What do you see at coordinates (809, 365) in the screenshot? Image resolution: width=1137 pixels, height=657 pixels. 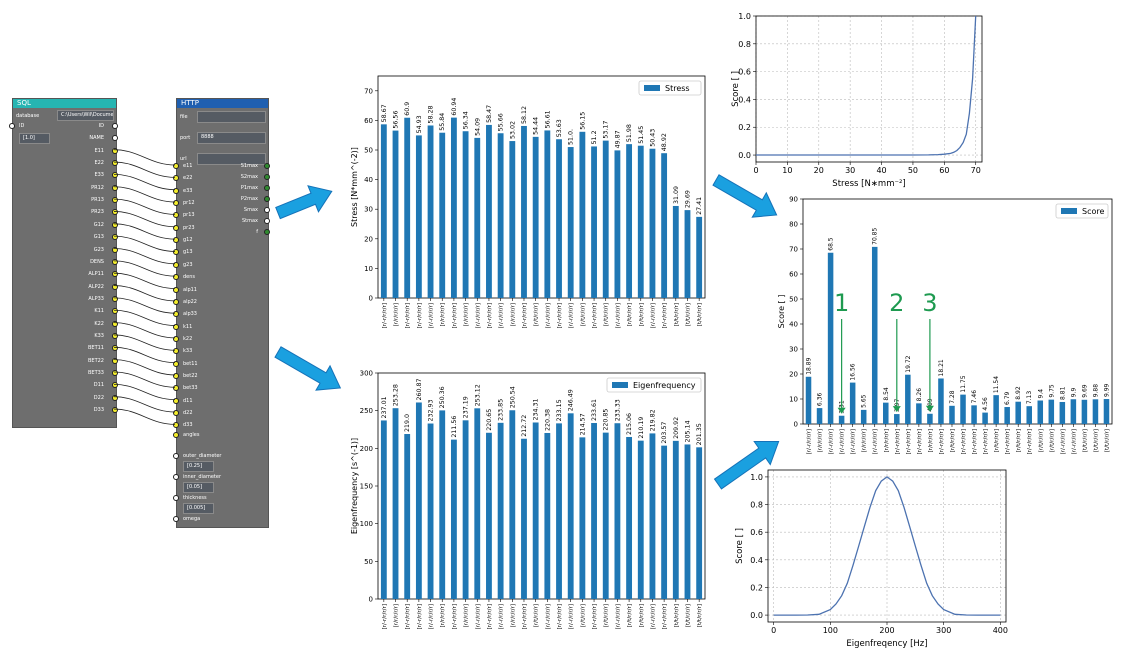 I see `bar-value-label: 18.89` at bounding box center [809, 365].